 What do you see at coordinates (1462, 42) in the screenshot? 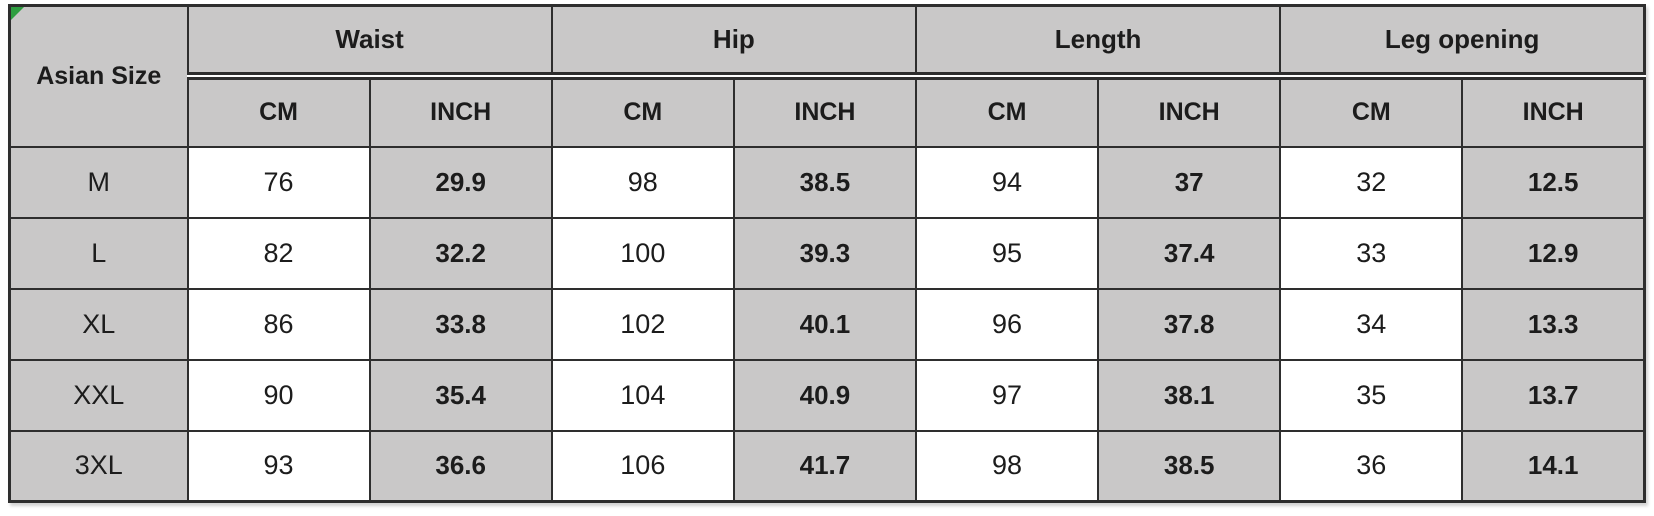
I see `section-header-leg-opening: Leg opening` at bounding box center [1462, 42].